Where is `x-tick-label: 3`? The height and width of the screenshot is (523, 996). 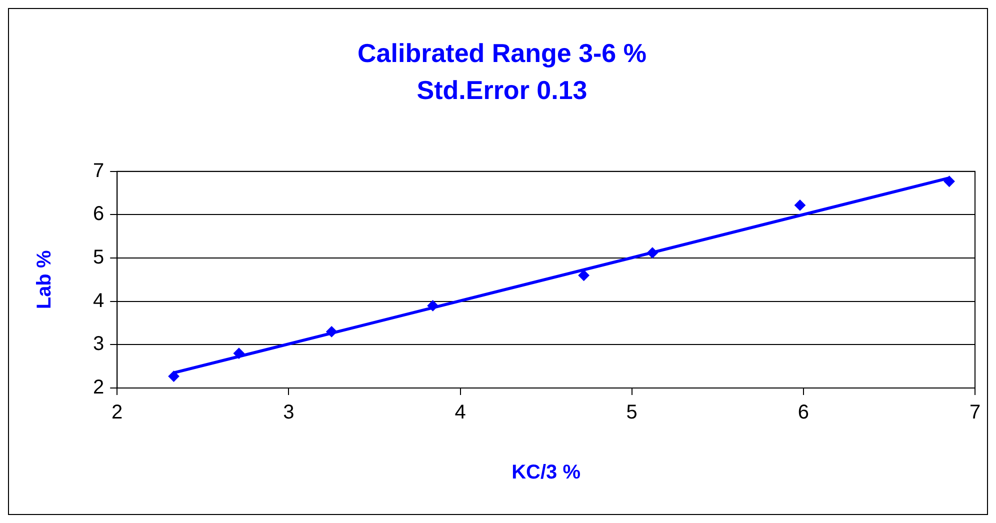
x-tick-label: 3 is located at coordinates (288, 413).